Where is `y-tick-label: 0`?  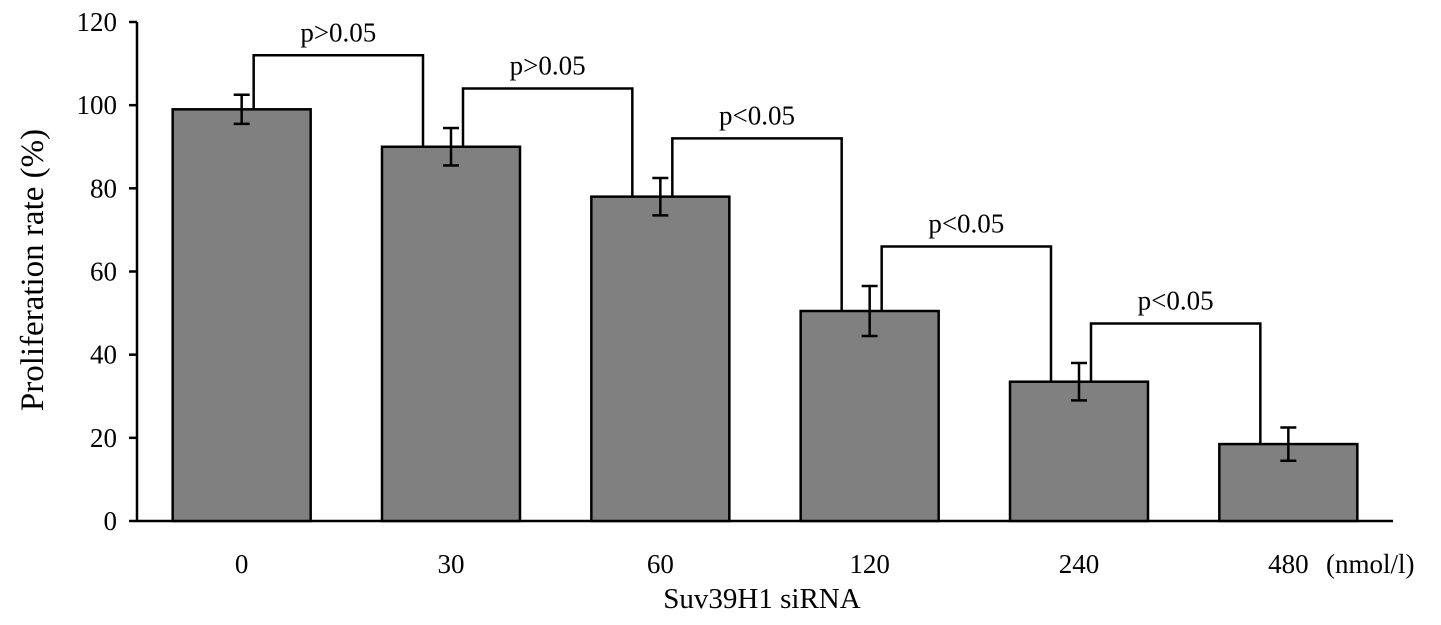 y-tick-label: 0 is located at coordinates (111, 521).